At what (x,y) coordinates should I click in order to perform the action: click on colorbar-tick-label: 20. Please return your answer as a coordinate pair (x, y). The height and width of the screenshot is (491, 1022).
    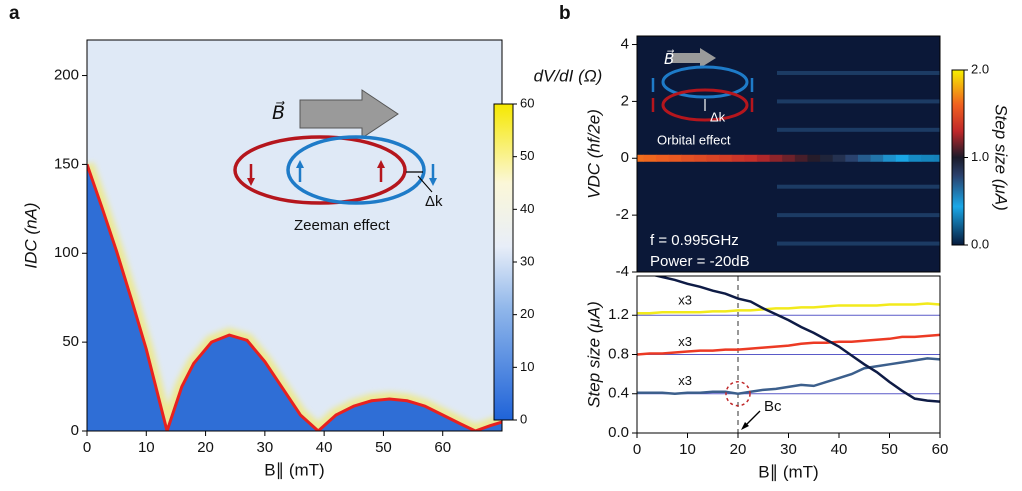
    Looking at the image, I should click on (527, 313).